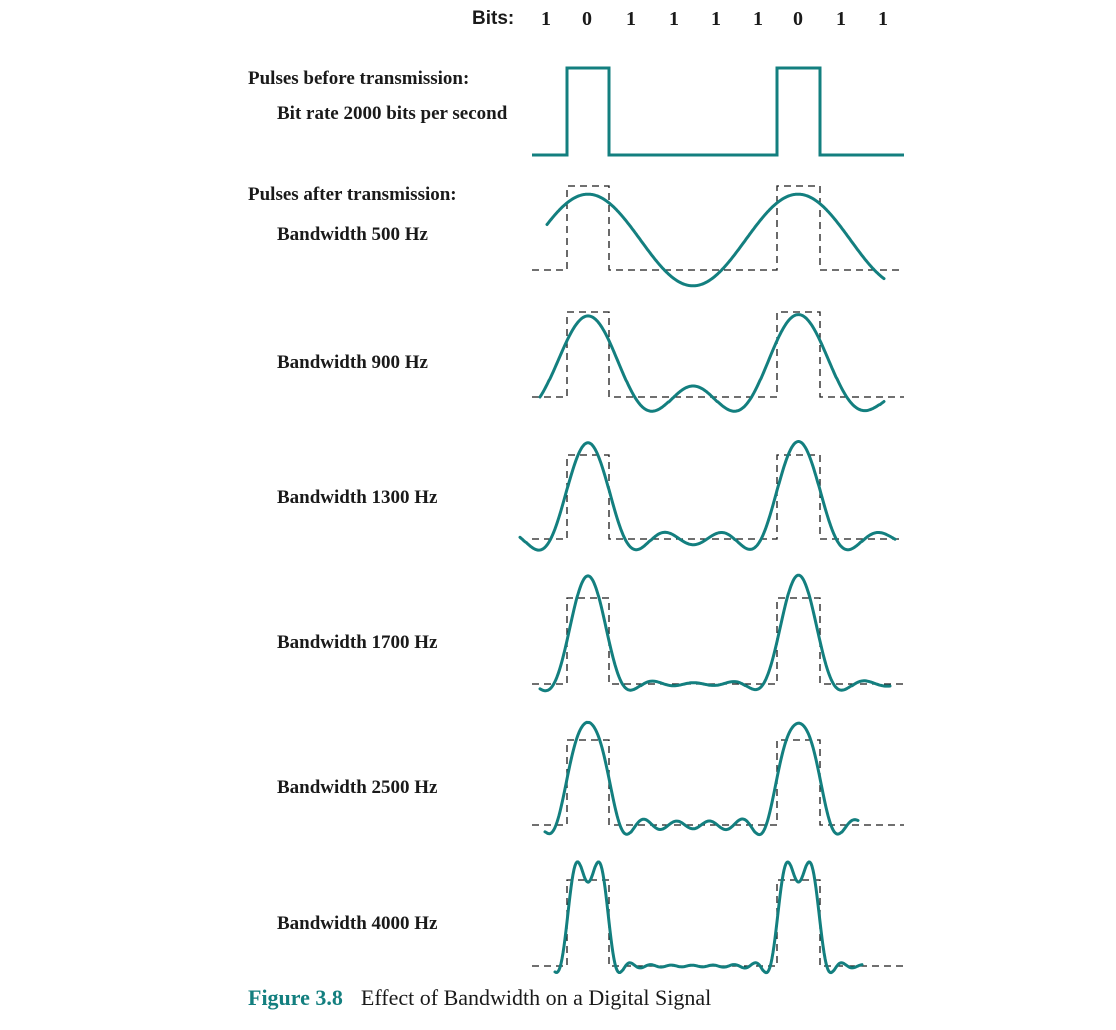 The height and width of the screenshot is (1030, 1116). Describe the element at coordinates (536, 997) in the screenshot. I see `caption-title: Effect of Bandwidth on a Digital Signal` at that location.